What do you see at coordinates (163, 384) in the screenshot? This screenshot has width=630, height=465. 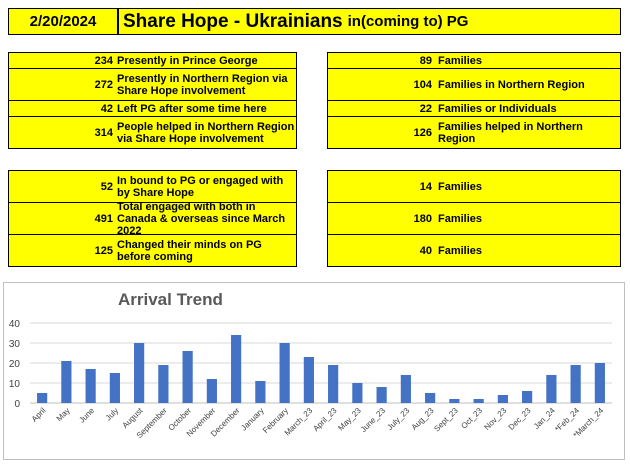 I see `bar-September` at bounding box center [163, 384].